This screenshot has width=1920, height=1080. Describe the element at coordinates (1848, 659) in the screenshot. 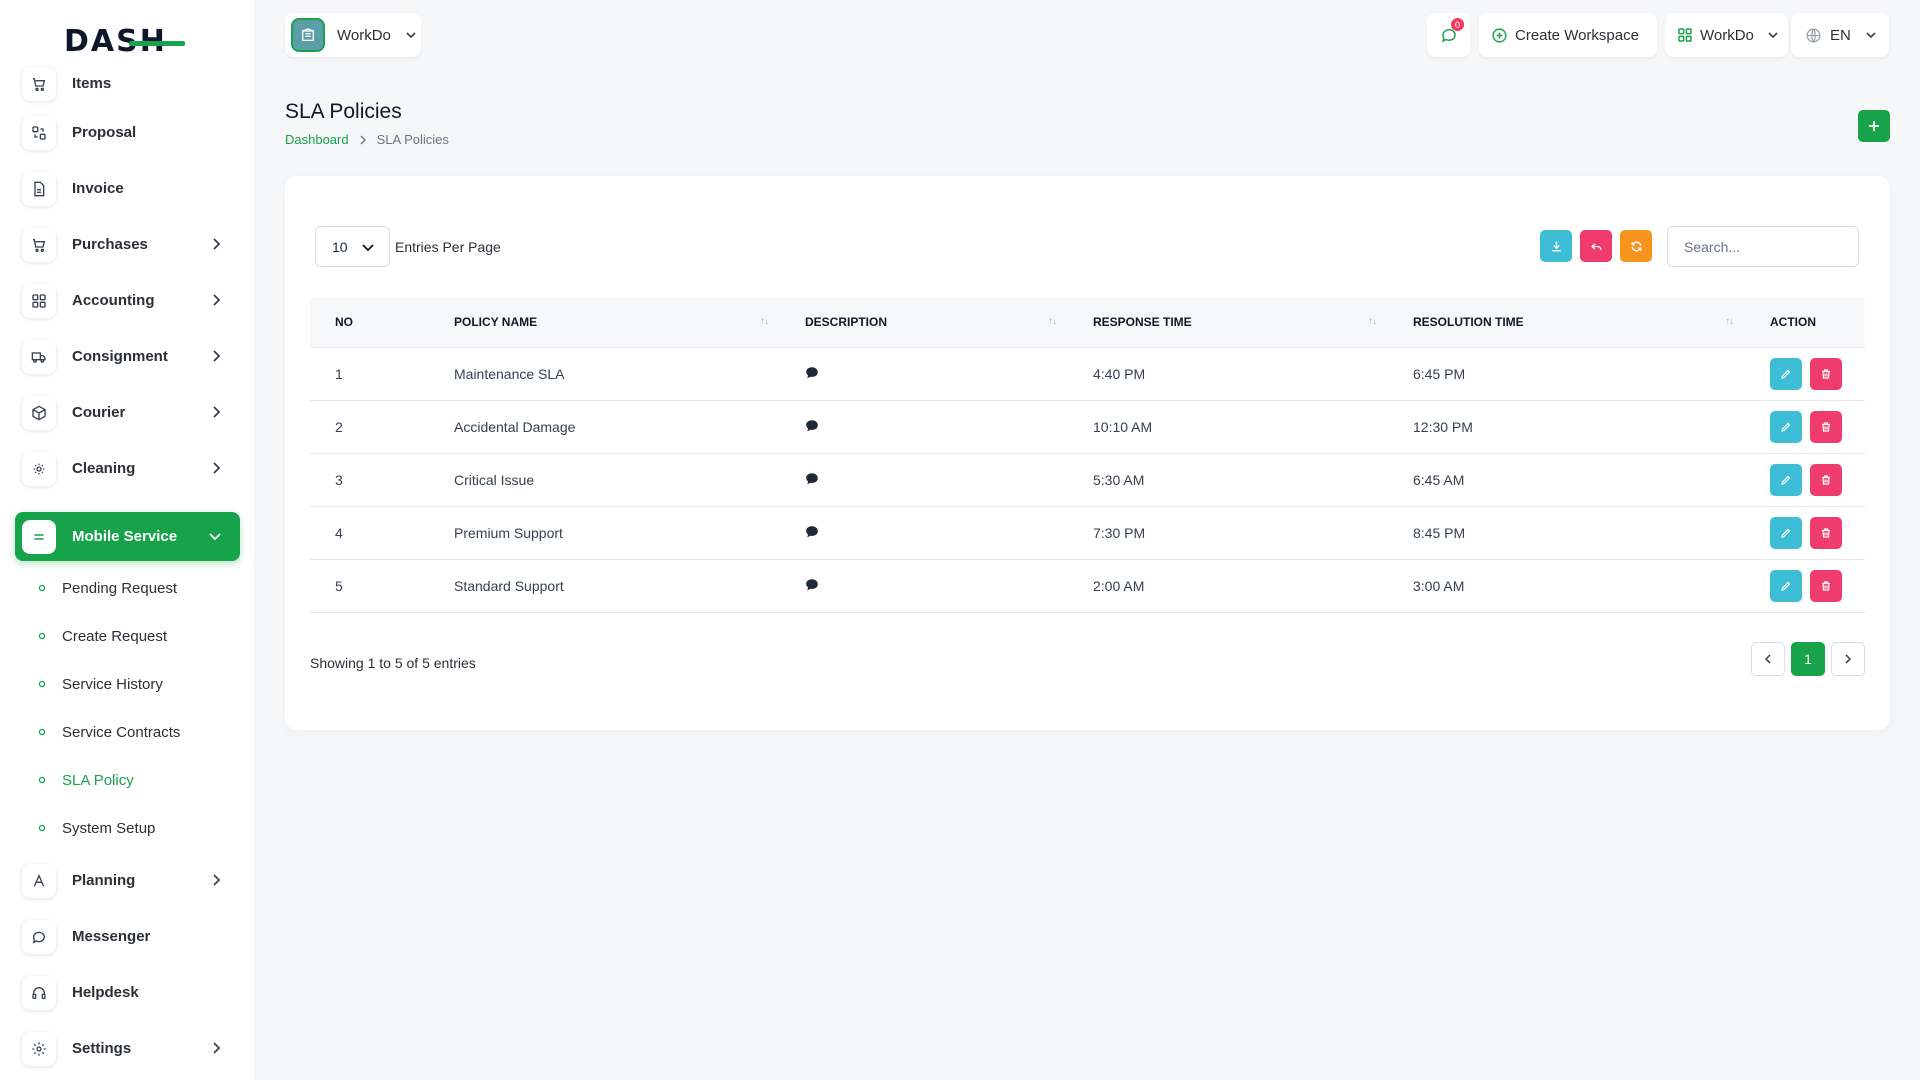

I see `next-page-button` at that location.